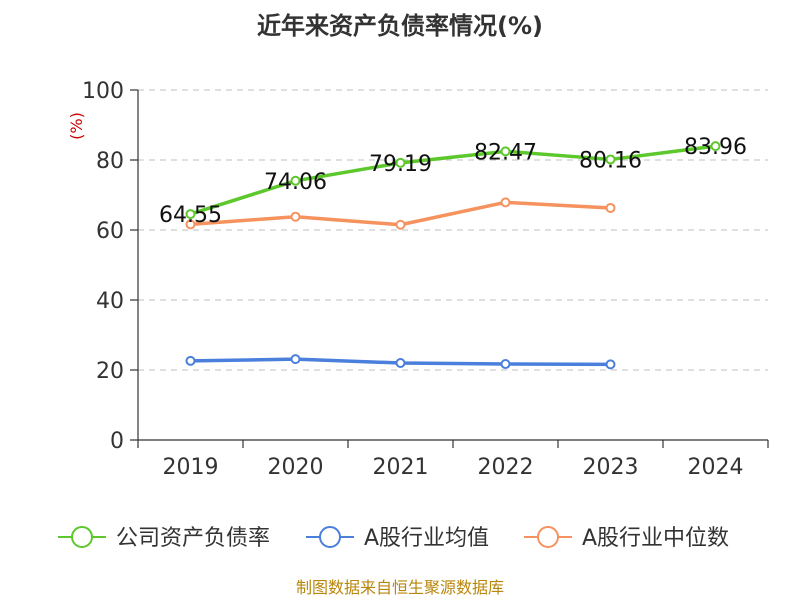 The image size is (800, 600). I want to click on y-tick-label: 0, so click(117, 441).